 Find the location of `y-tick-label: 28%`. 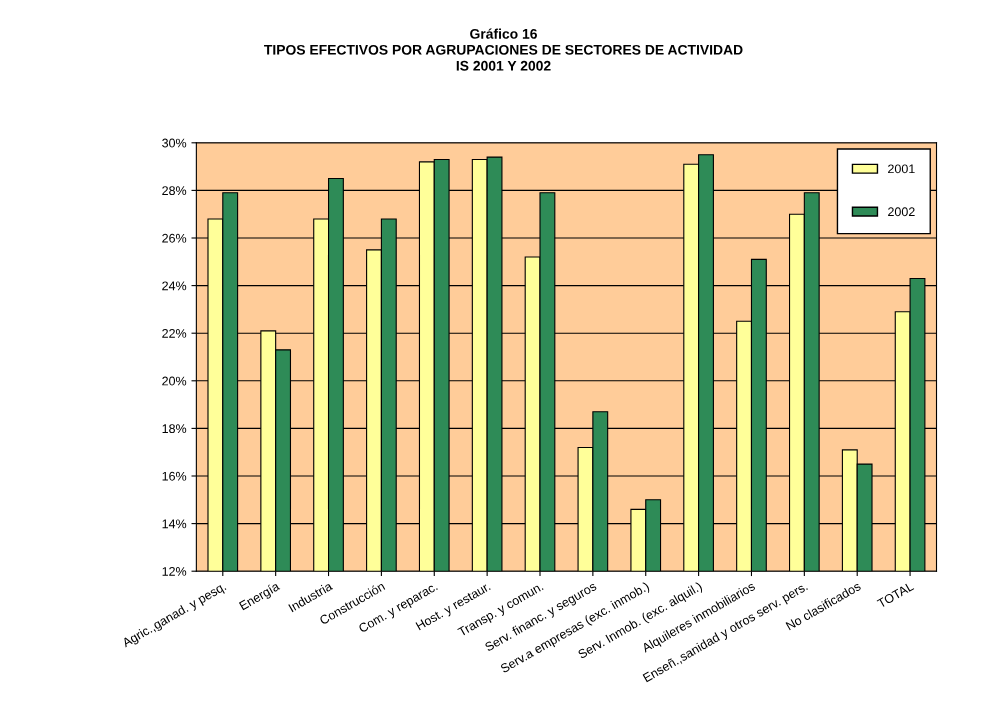

y-tick-label: 28% is located at coordinates (174, 191).